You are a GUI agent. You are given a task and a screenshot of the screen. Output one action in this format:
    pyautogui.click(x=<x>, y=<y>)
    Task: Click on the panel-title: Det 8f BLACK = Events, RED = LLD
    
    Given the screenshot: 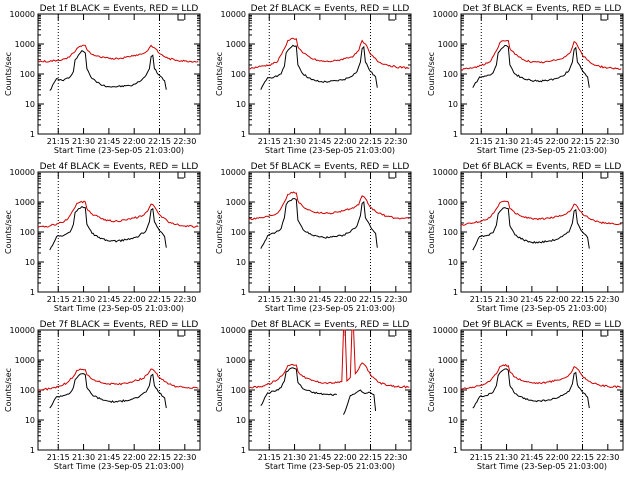 What is the action you would take?
    pyautogui.click(x=330, y=325)
    